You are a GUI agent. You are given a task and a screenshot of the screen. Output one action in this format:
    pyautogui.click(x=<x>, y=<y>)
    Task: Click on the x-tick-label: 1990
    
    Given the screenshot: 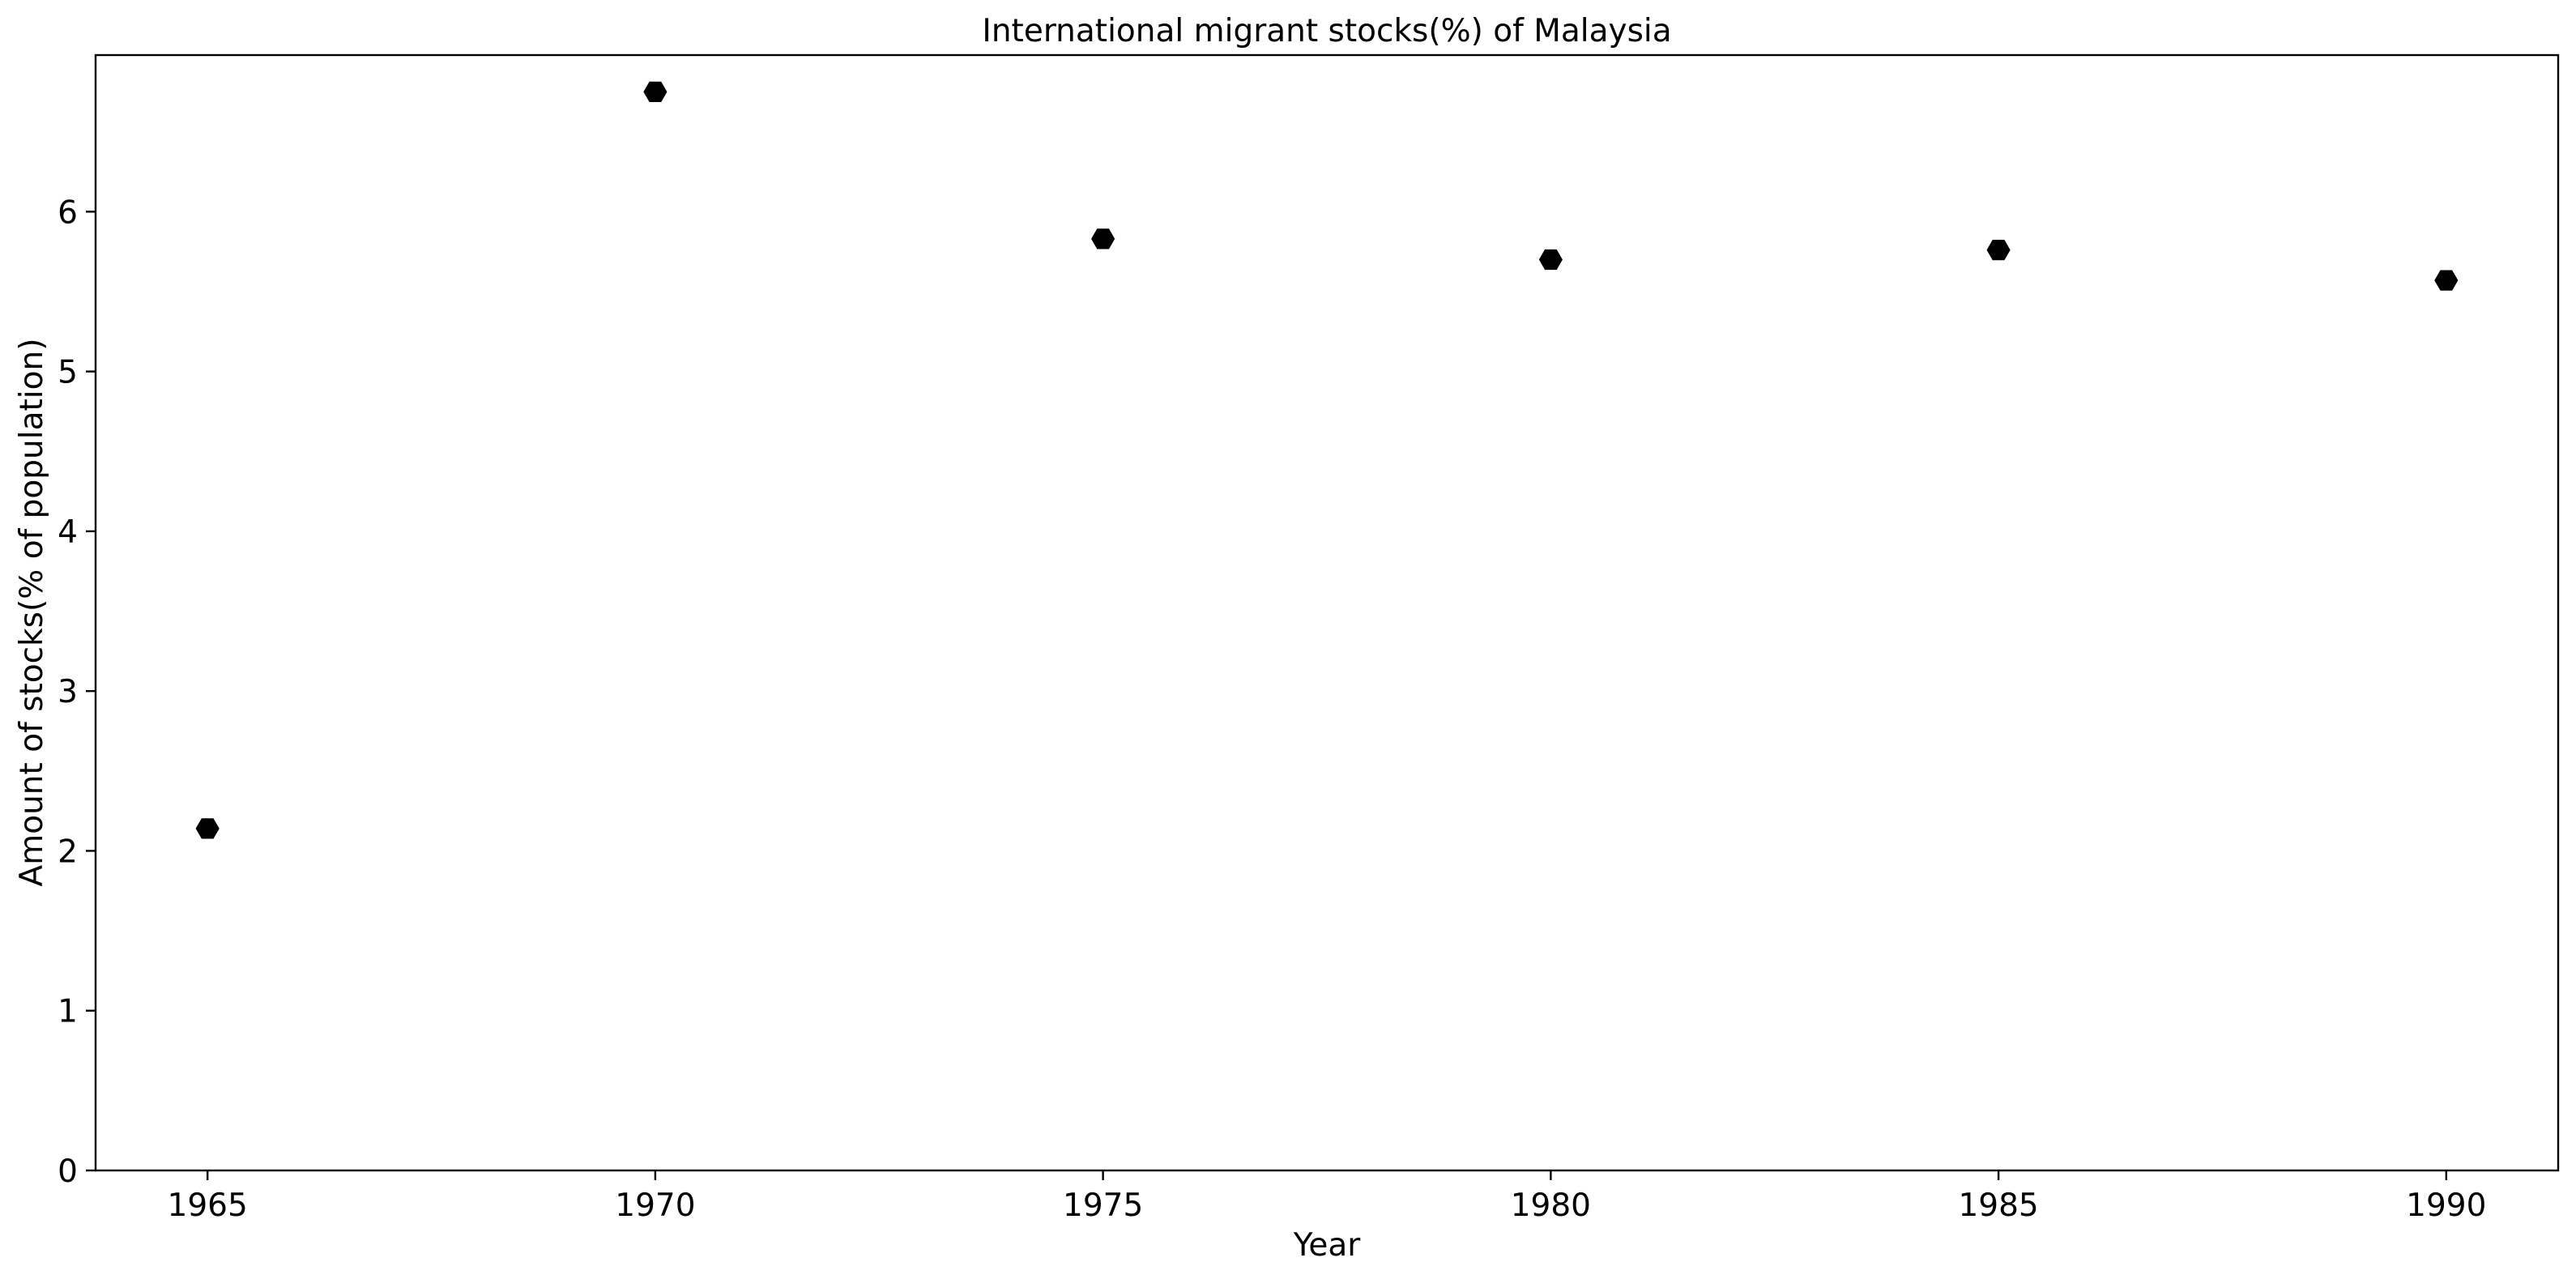 What is the action you would take?
    pyautogui.click(x=2446, y=1205)
    